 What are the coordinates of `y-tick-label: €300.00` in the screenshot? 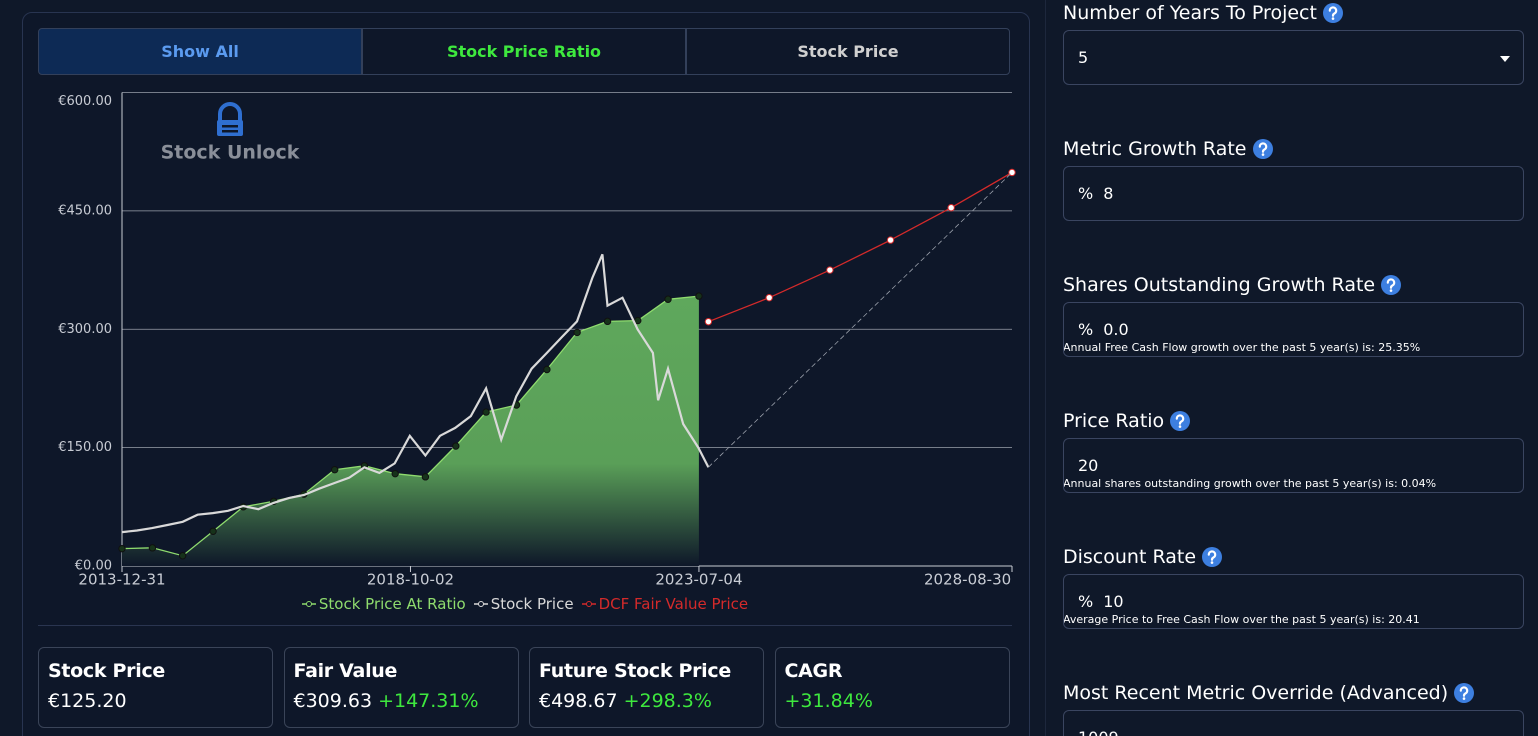 It's located at (85, 329).